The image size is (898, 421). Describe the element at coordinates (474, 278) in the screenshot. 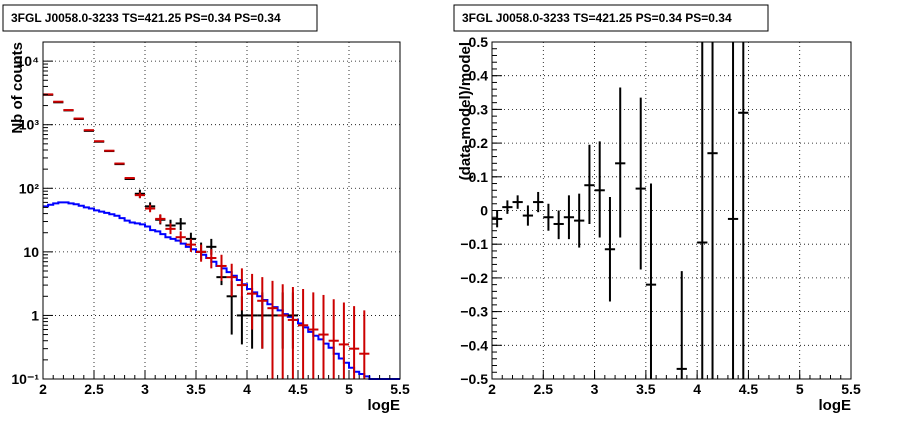

I see `y-tick-label: −0.2` at that location.